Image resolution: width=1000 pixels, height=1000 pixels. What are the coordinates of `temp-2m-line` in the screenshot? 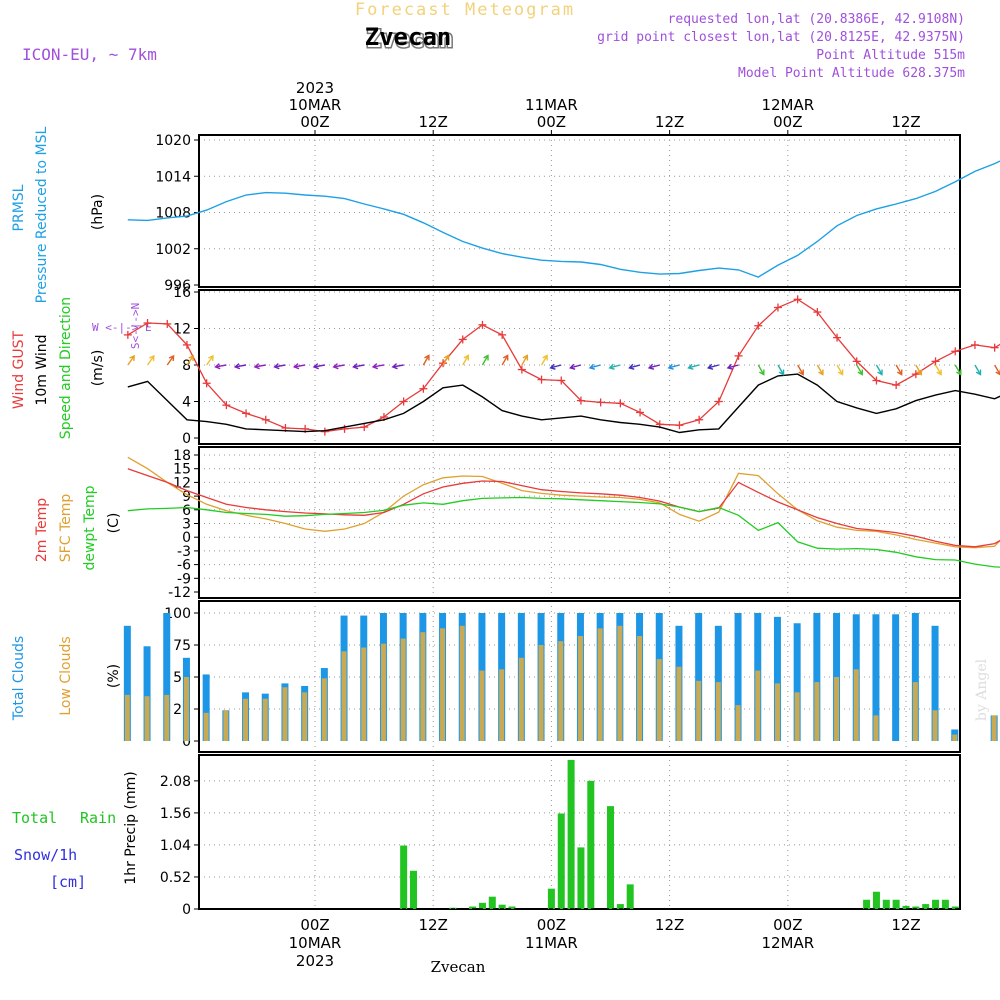 It's located at (563, 508).